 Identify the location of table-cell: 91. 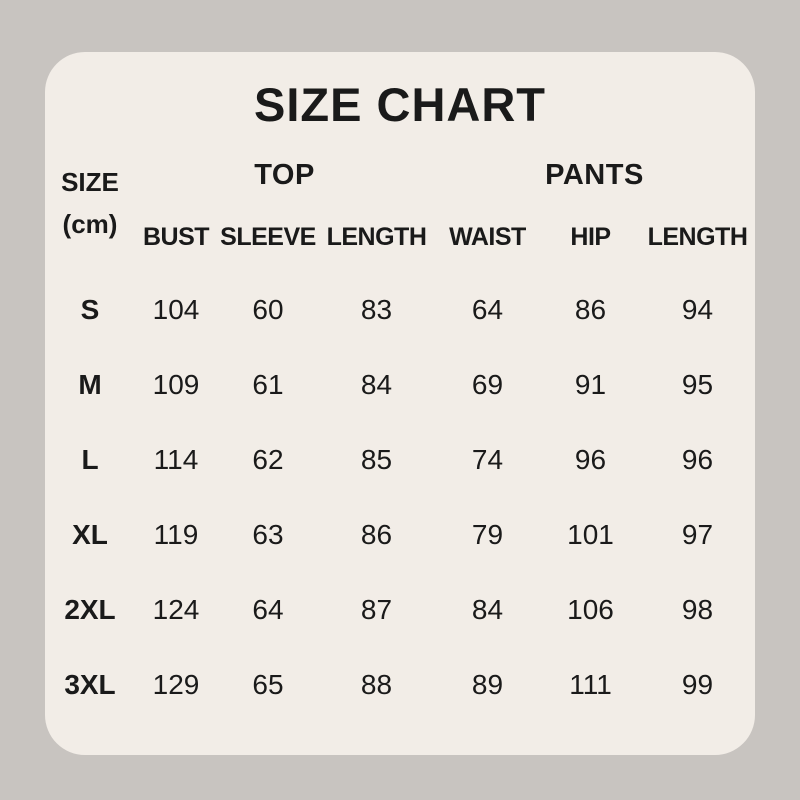
(590, 384).